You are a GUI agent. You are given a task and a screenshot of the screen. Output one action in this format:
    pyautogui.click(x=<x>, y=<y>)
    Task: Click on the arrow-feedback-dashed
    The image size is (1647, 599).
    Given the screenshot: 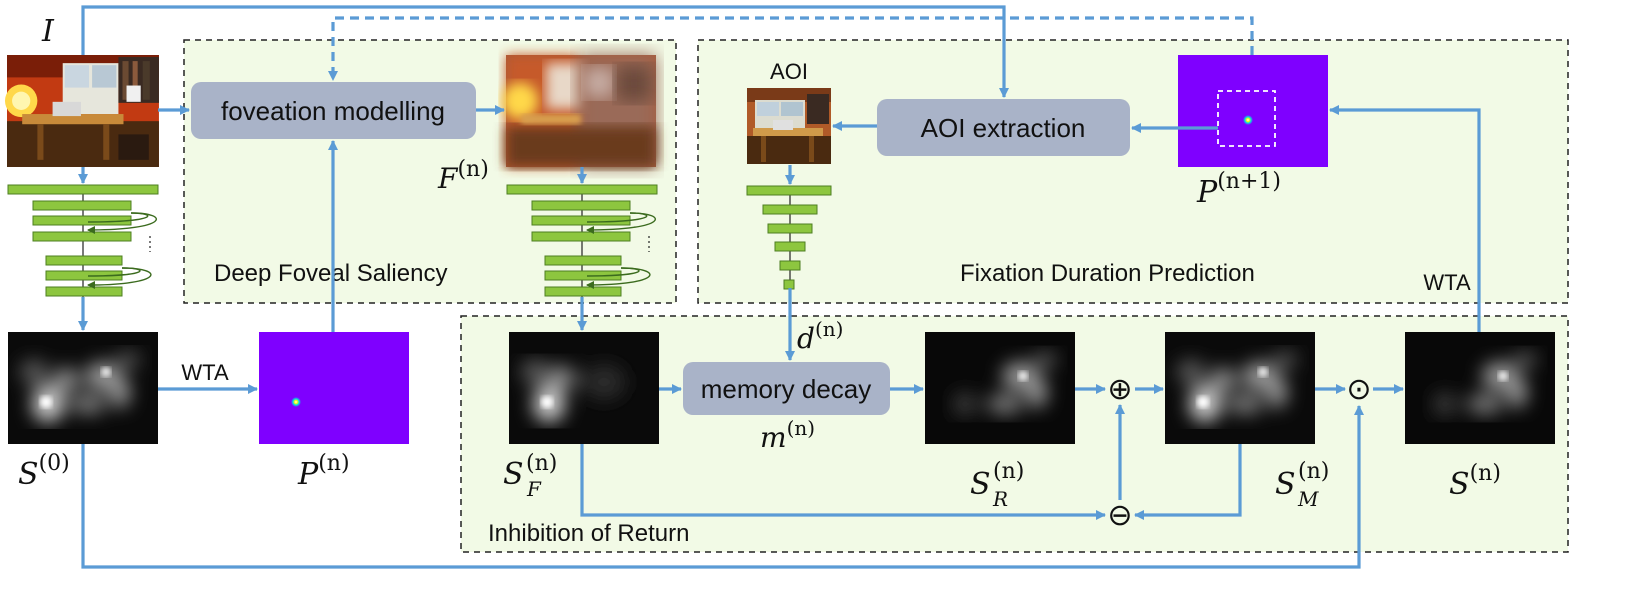 What is the action you would take?
    pyautogui.click(x=791, y=48)
    